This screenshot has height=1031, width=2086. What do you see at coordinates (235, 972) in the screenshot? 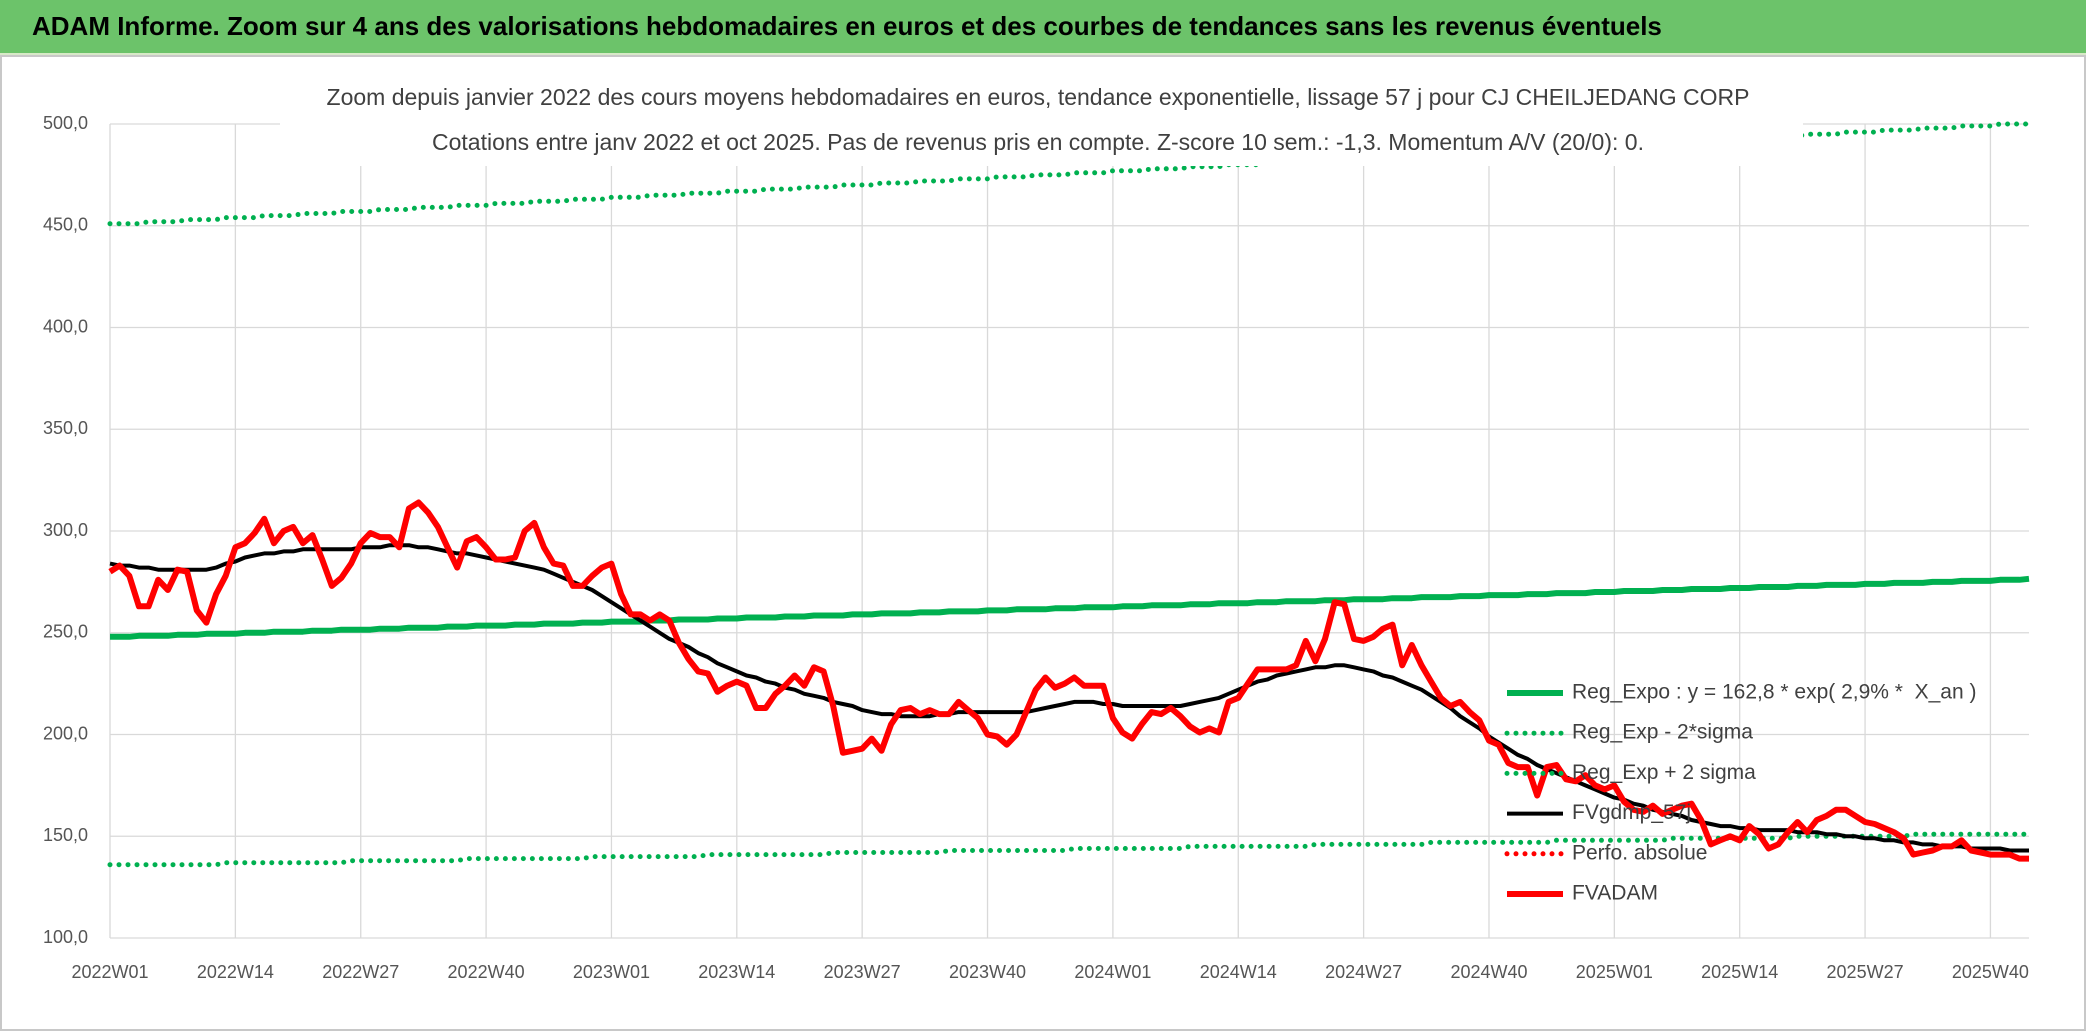
I see `x-tick-label: 2022W14` at bounding box center [235, 972].